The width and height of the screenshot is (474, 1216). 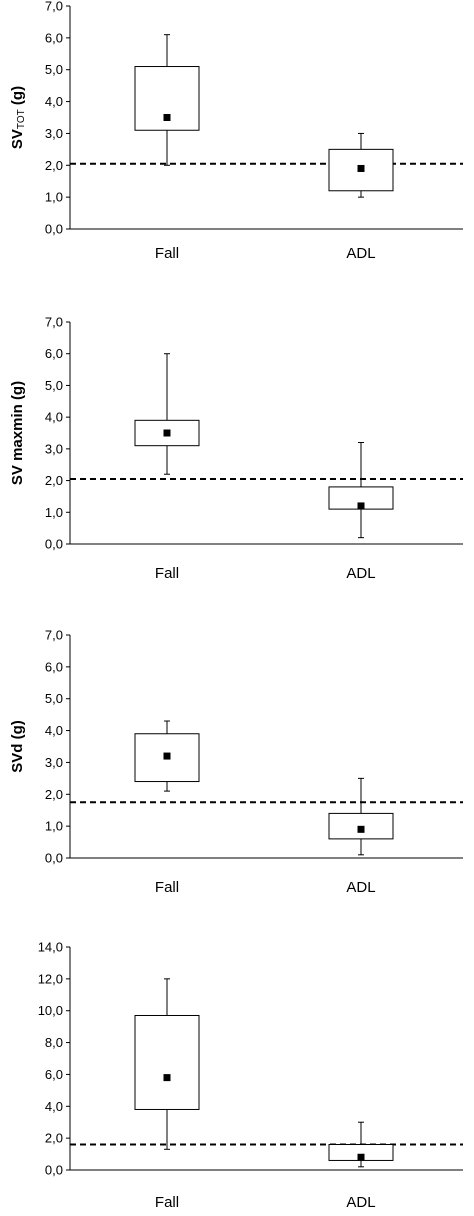 I want to click on y-tick-label: 8,0, so click(x=54, y=1042).